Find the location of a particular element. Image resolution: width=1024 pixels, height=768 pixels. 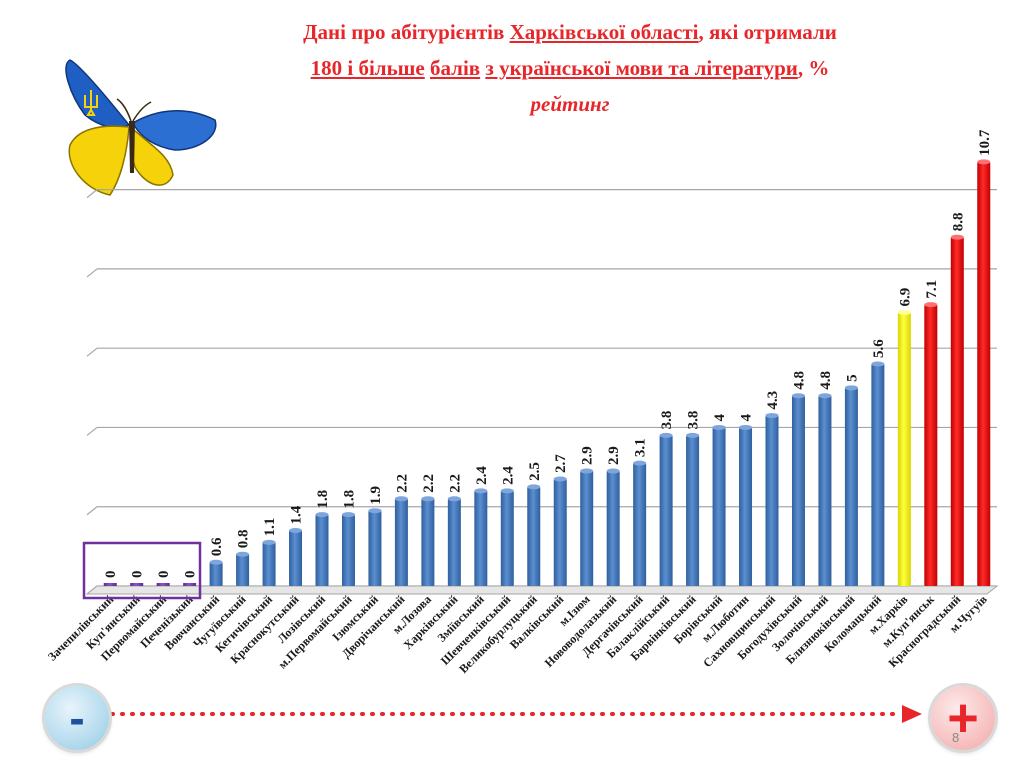

value-label: 4 is located at coordinates (720, 417).